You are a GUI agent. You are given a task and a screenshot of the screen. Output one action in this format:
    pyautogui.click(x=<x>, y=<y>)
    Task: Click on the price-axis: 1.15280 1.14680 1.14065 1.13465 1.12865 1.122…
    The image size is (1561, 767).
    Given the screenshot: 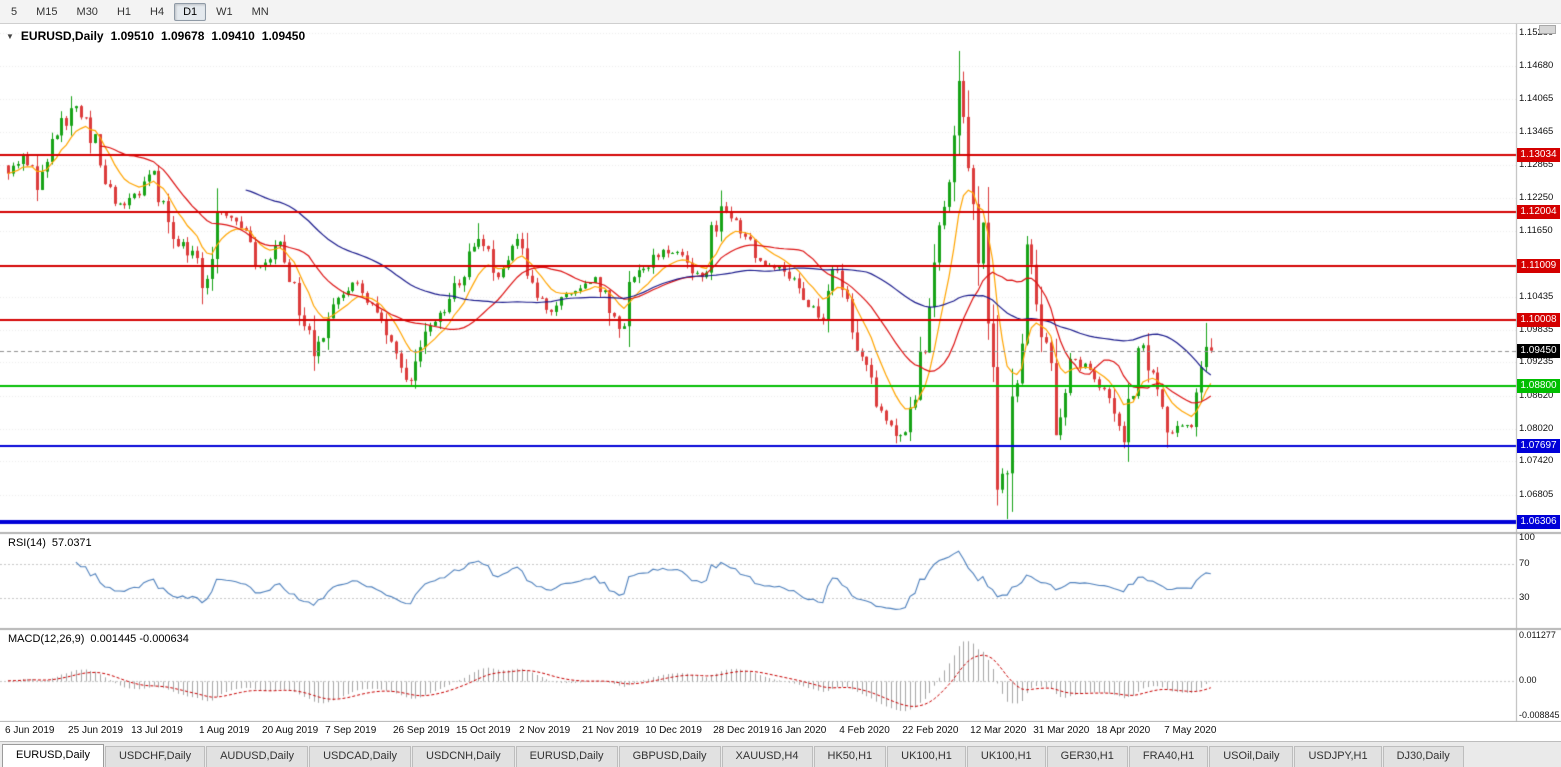 What is the action you would take?
    pyautogui.click(x=1538, y=373)
    